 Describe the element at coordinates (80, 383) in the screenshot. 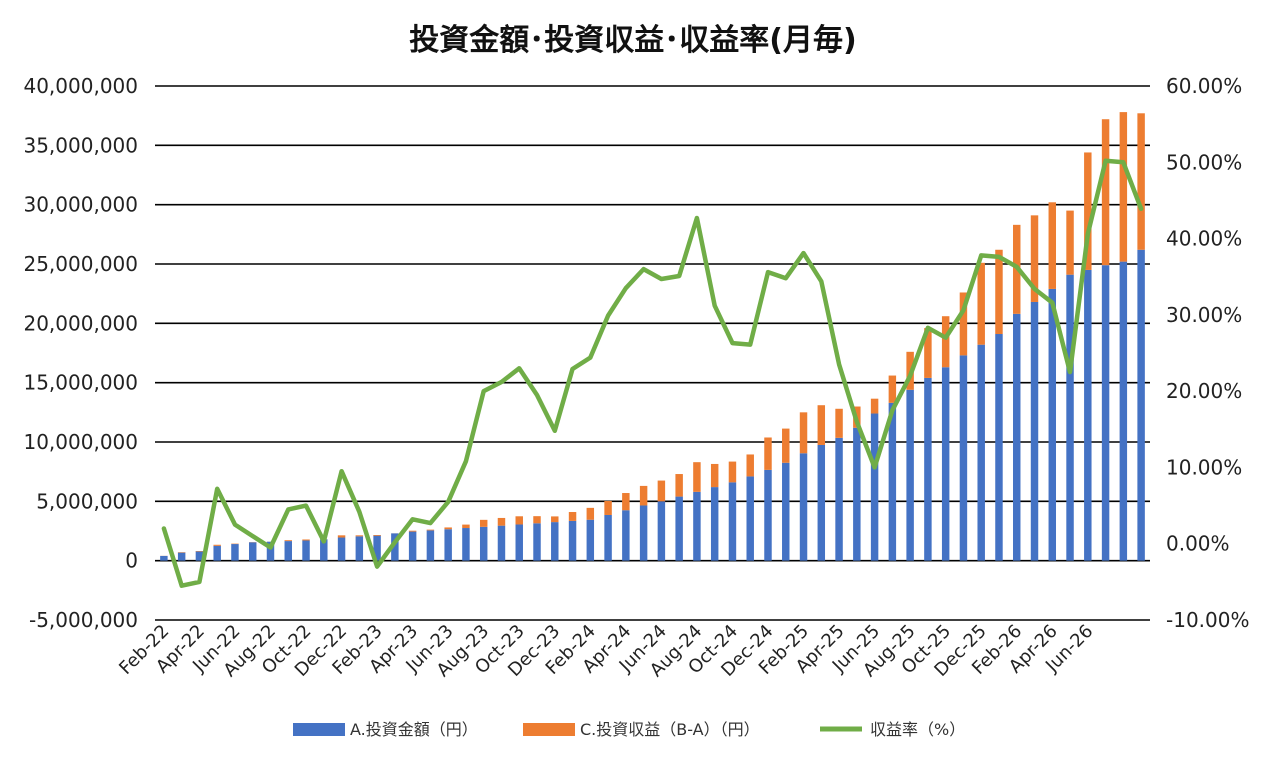

I see `left-axis-tick-label: 15,000,000` at that location.